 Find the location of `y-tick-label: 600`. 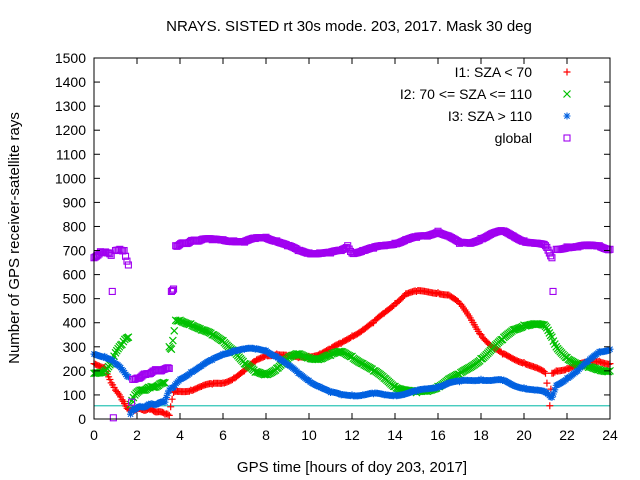

y-tick-label: 600 is located at coordinates (75, 275).